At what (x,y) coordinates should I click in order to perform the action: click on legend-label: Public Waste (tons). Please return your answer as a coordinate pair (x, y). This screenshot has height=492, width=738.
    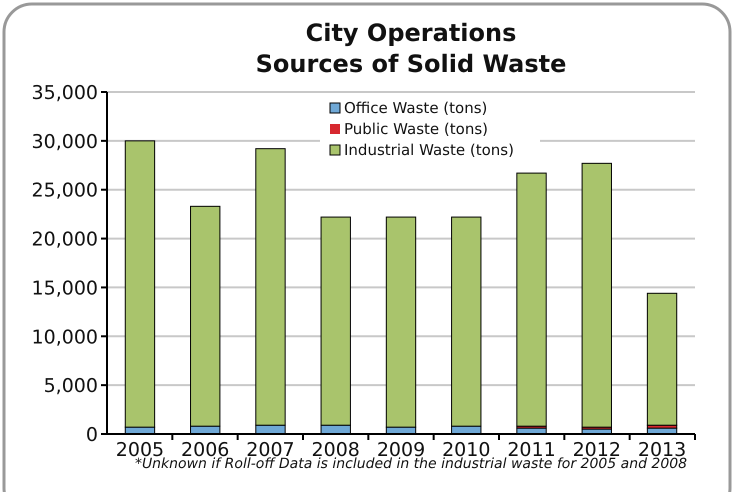
    Looking at the image, I should click on (416, 129).